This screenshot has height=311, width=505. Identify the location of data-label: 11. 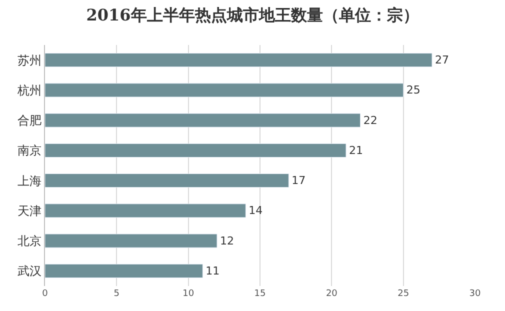
(213, 271).